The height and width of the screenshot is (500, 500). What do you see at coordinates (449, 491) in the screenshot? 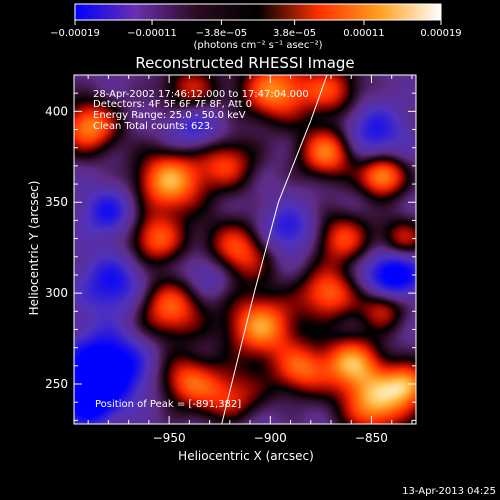
I see `footer-timestamp: 13-Apr-2013 04:25` at bounding box center [449, 491].